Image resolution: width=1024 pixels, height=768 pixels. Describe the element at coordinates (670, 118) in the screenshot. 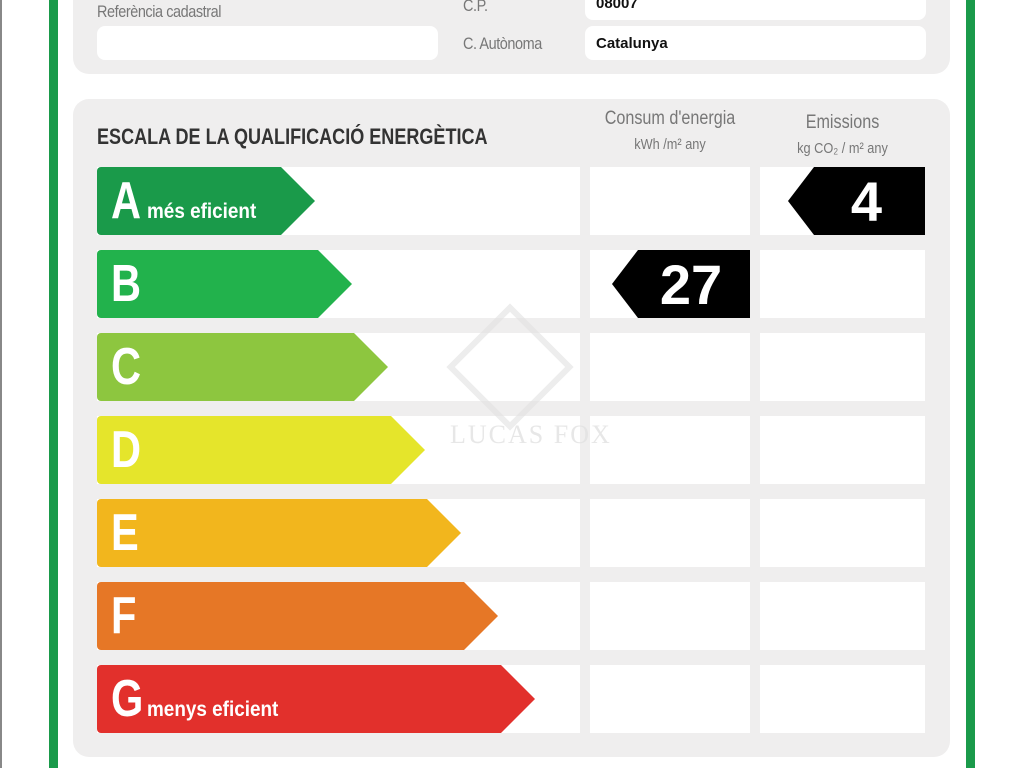

I see `consumption-header: Consum d'energia` at that location.